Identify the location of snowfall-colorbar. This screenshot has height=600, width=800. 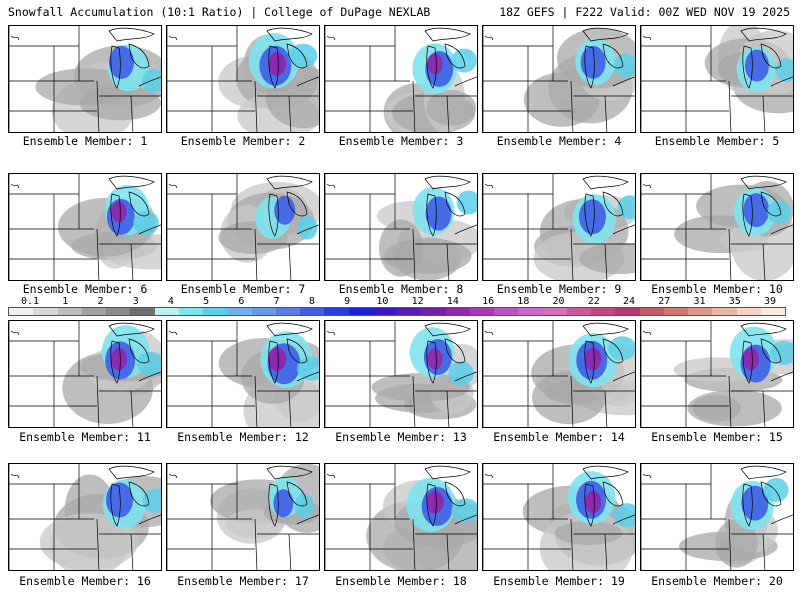
(397, 311).